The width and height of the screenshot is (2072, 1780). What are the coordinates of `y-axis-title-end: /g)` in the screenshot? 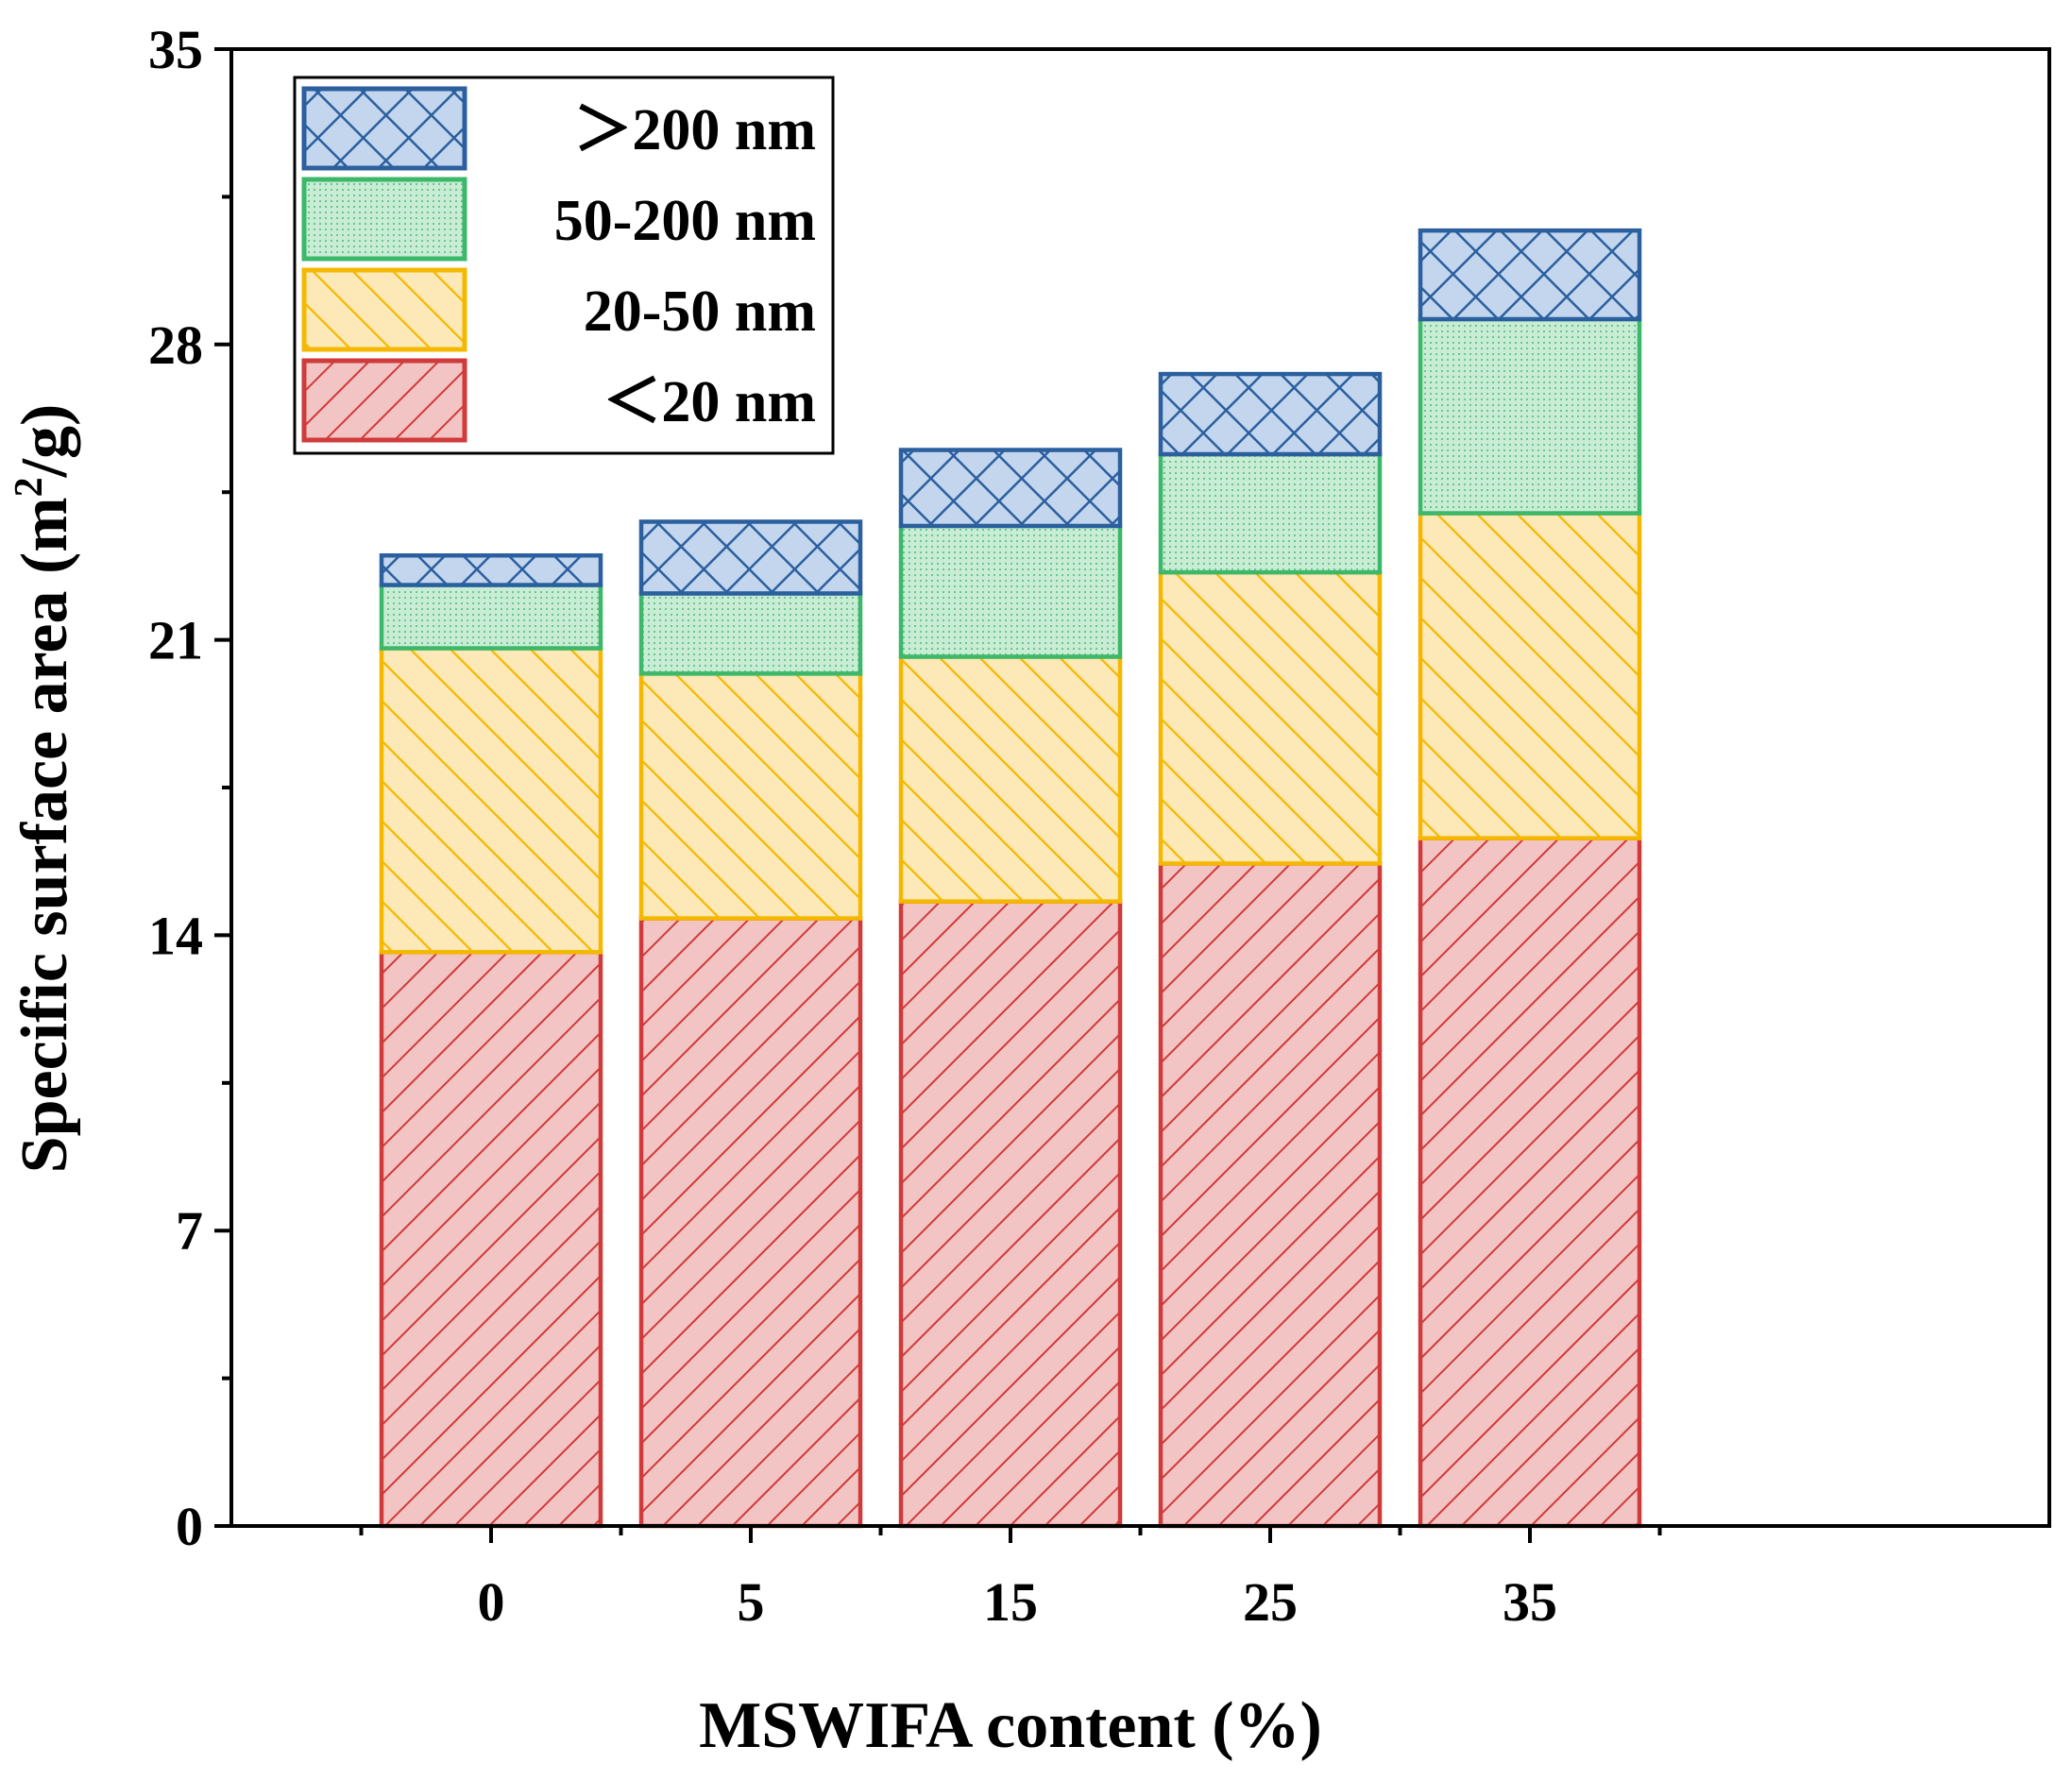 It's located at (44, 441).